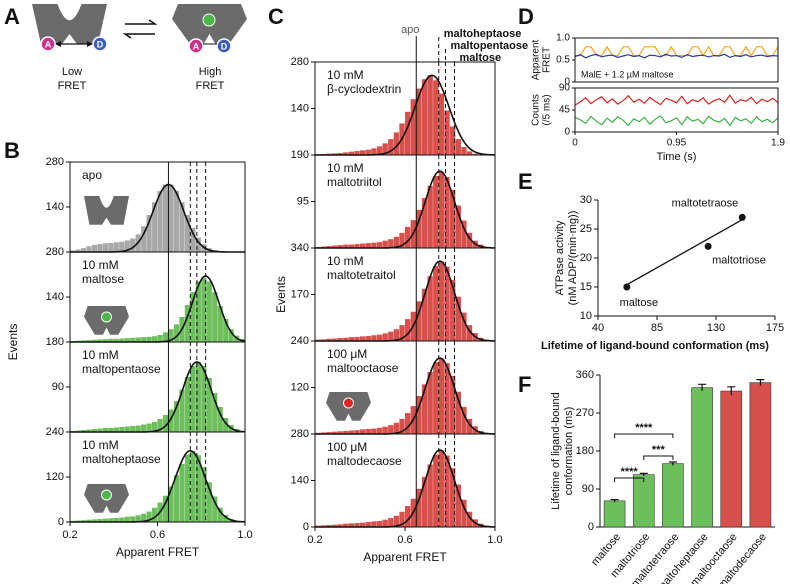  Describe the element at coordinates (361, 275) in the screenshot. I see `panel-label: maltotetraitol` at that location.